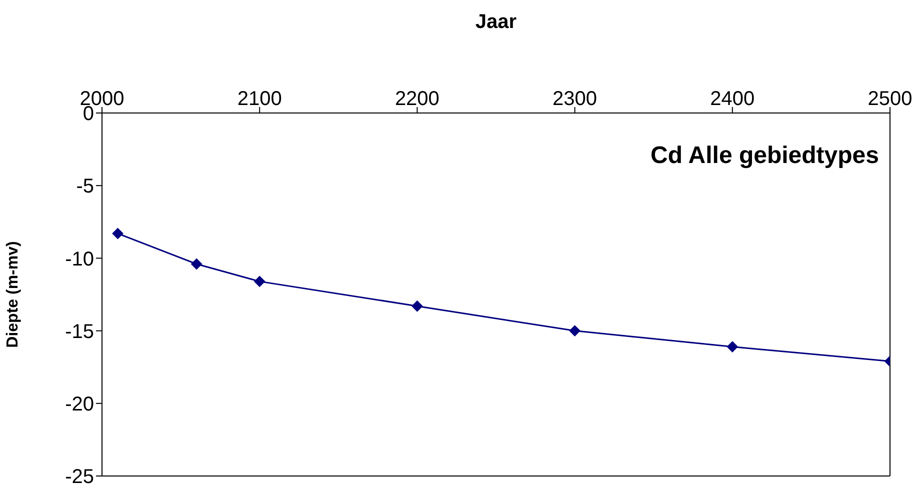 This screenshot has height=491, width=923. What do you see at coordinates (890, 99) in the screenshot?
I see `x-tick-label: 2500` at bounding box center [890, 99].